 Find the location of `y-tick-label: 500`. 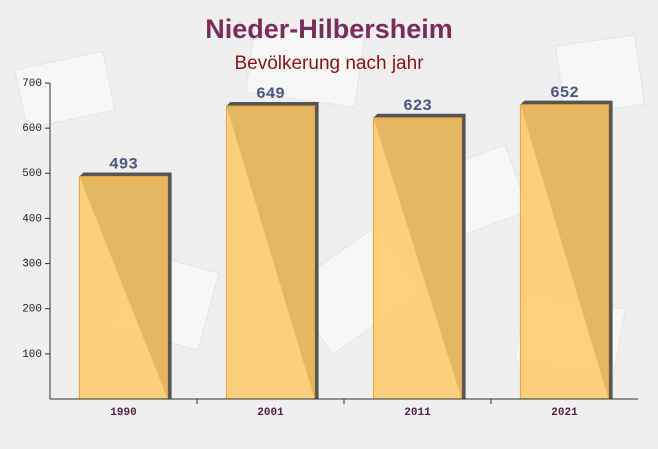

y-tick-label: 500 is located at coordinates (32, 174).